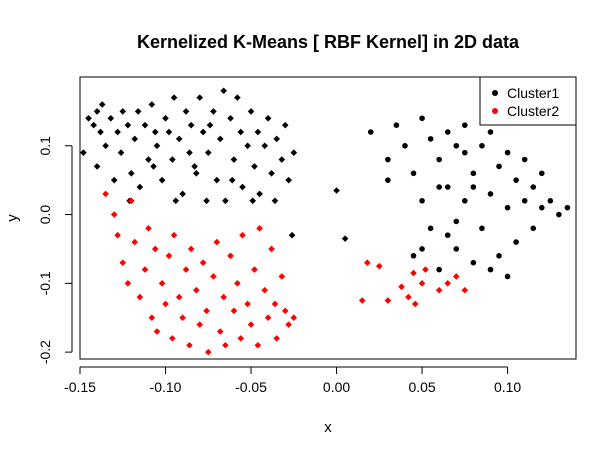  I want to click on y-tick-label: -0.1, so click(45, 283).